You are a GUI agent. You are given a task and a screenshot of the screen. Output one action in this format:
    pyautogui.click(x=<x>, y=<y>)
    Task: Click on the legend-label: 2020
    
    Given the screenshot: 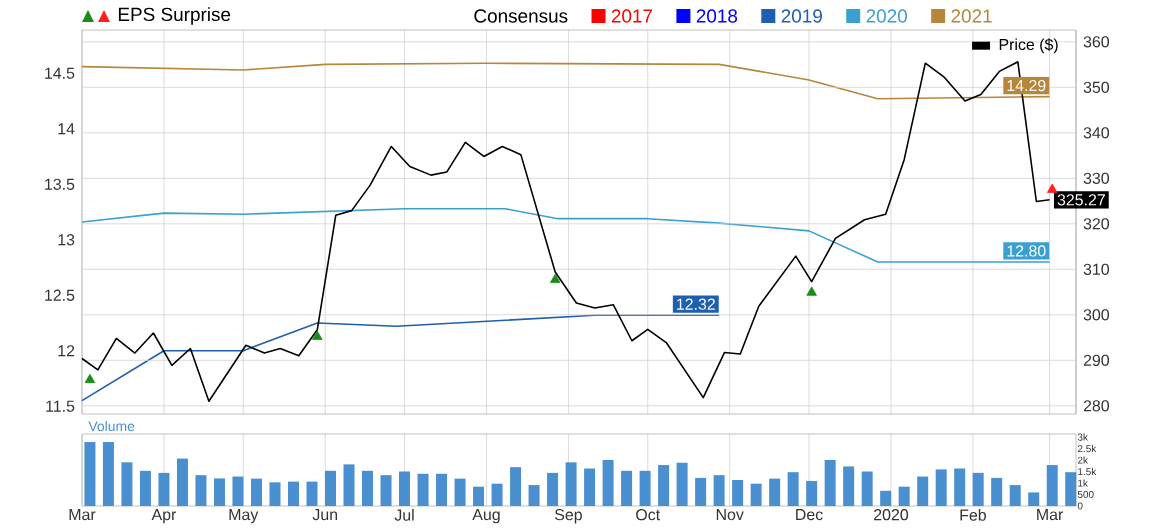 What is the action you would take?
    pyautogui.click(x=886, y=16)
    